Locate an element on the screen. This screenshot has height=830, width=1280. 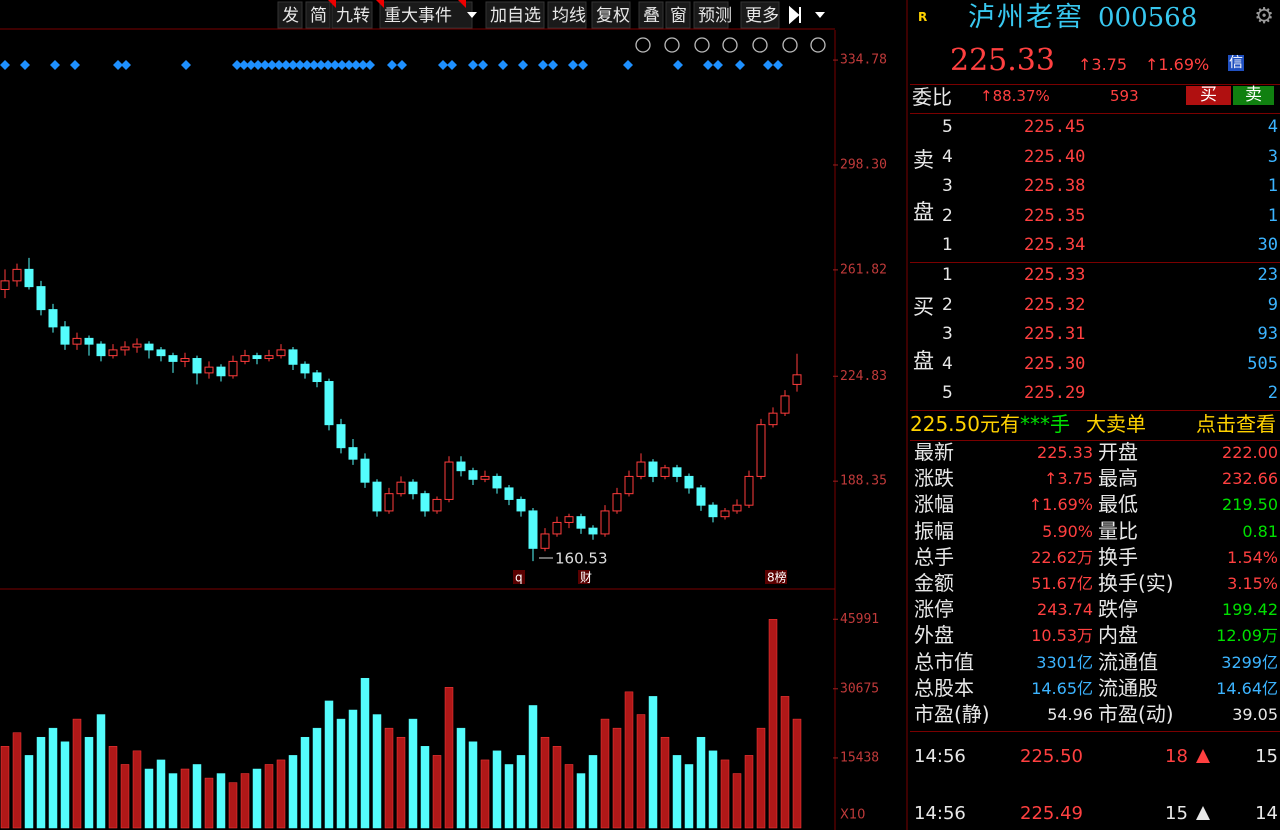
event-marker: 财 is located at coordinates (586, 578).